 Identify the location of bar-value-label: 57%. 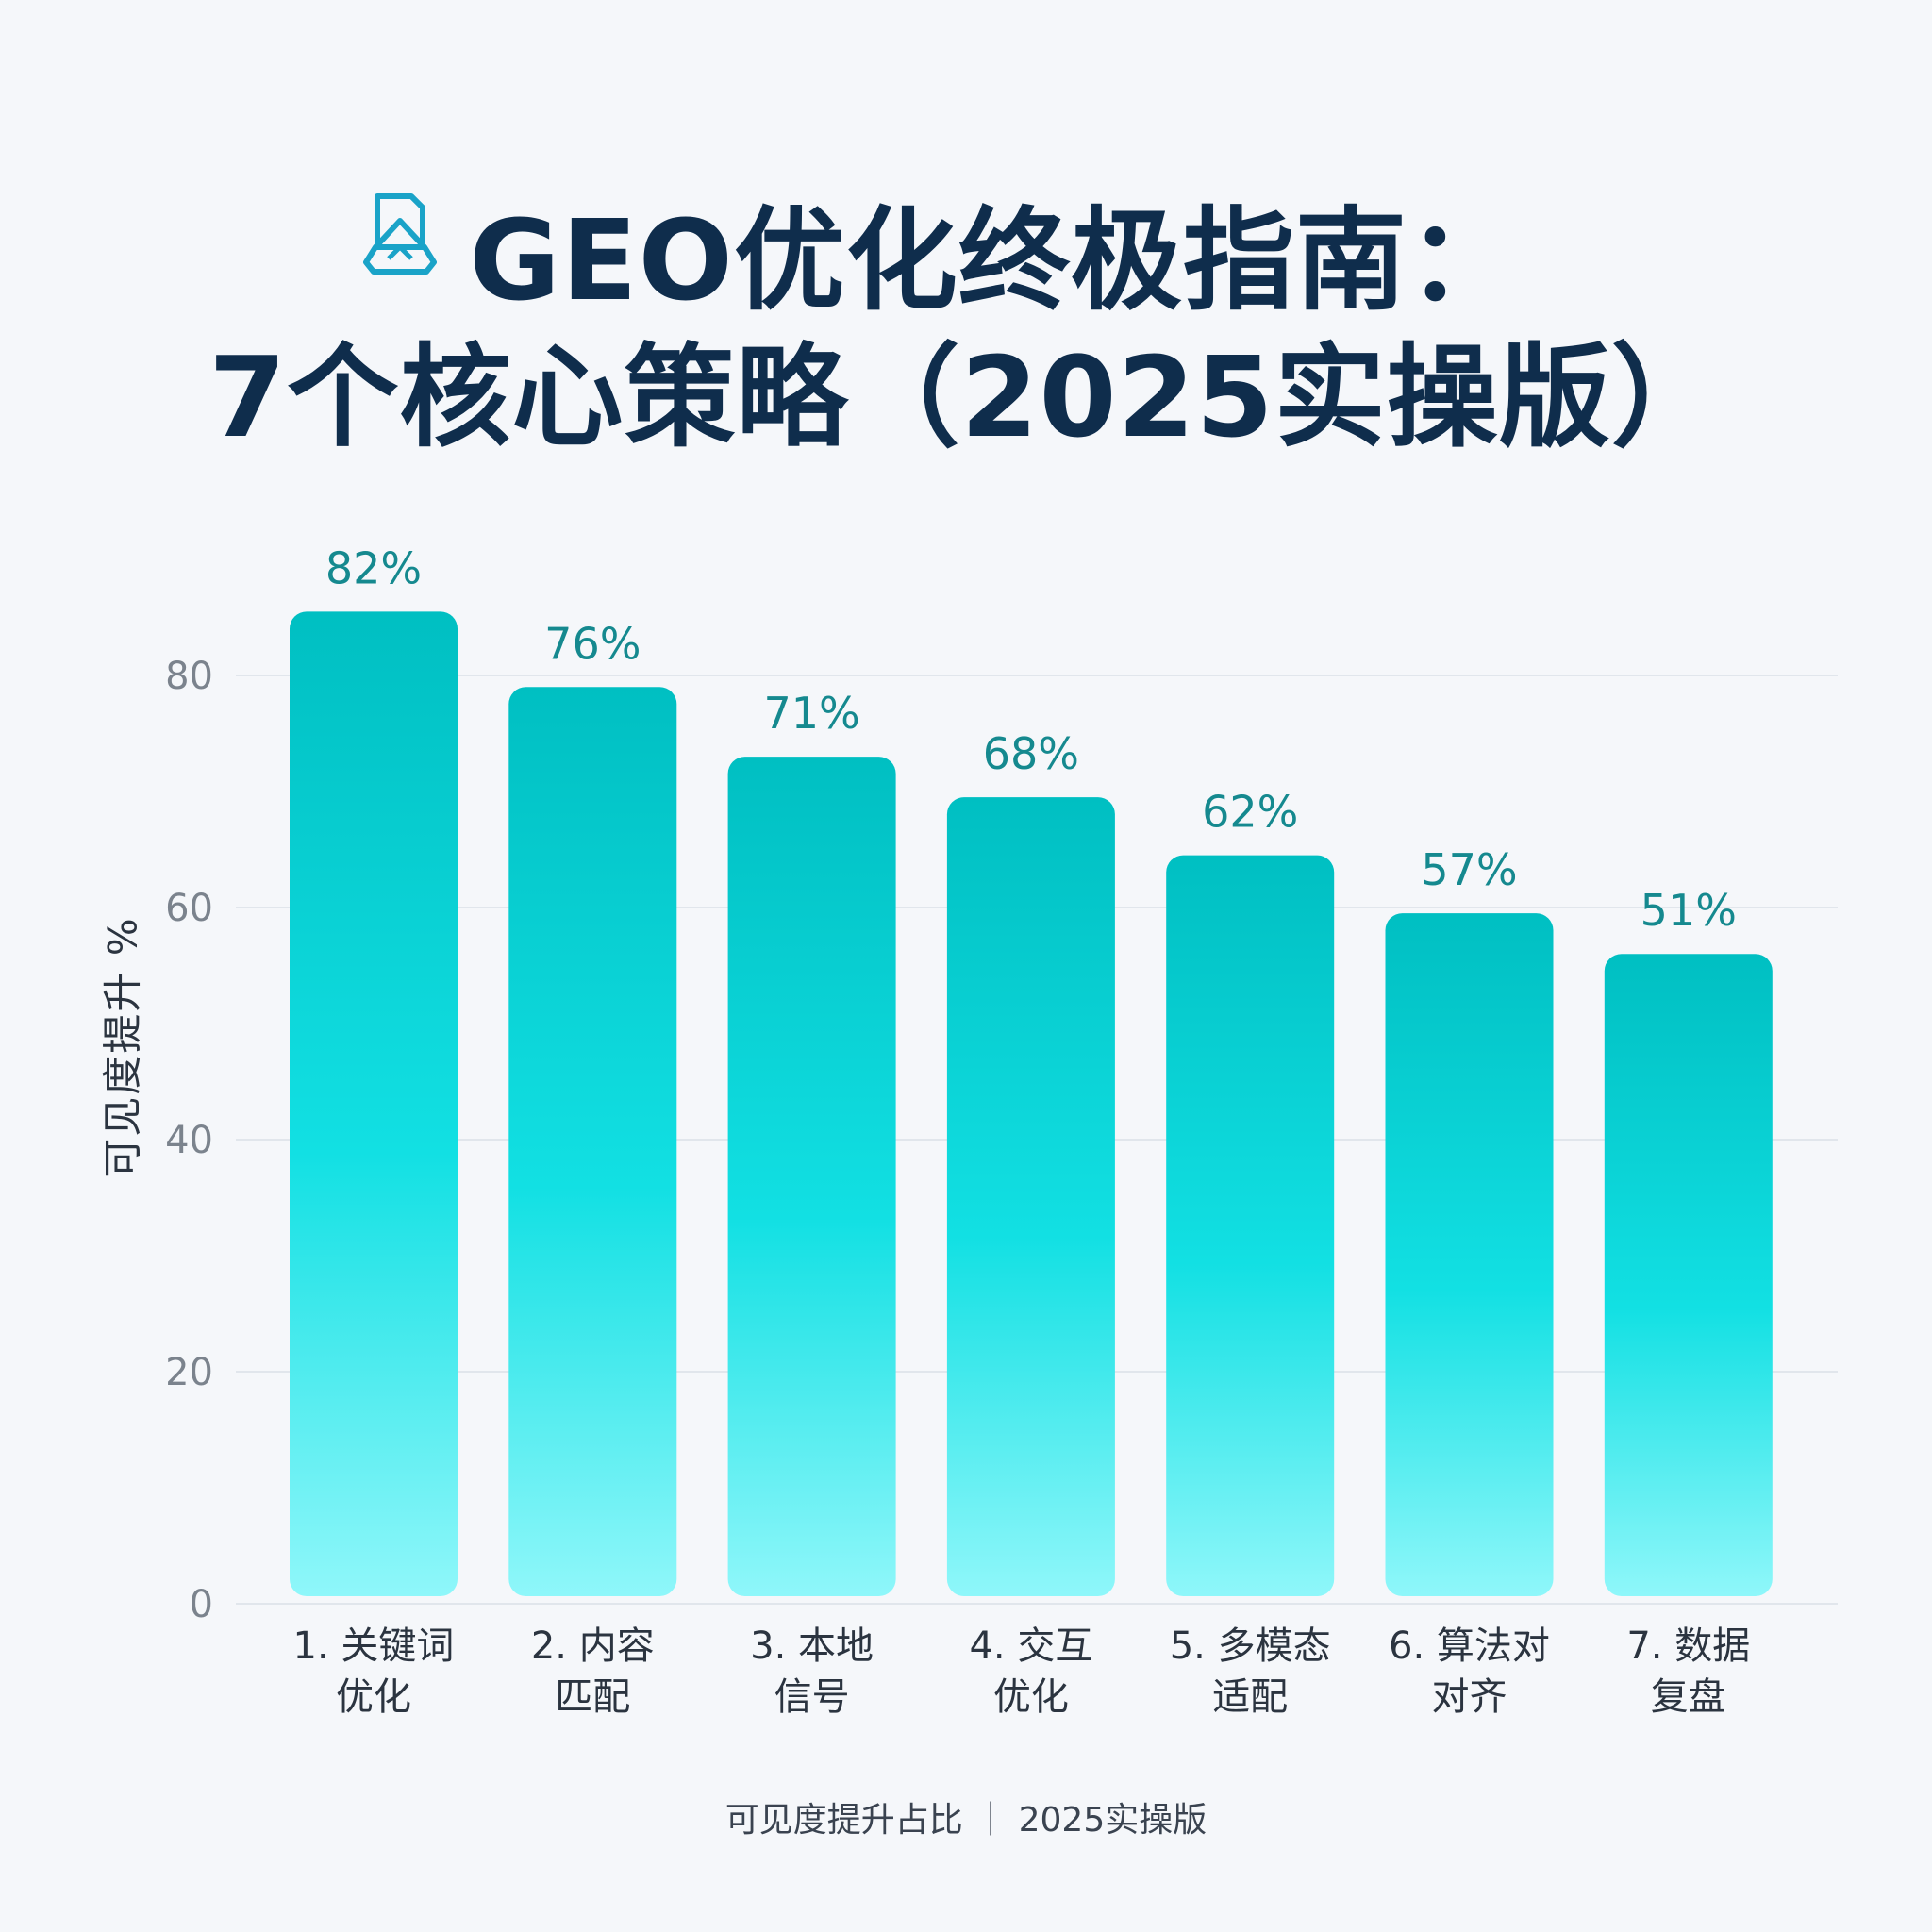
(1469, 870).